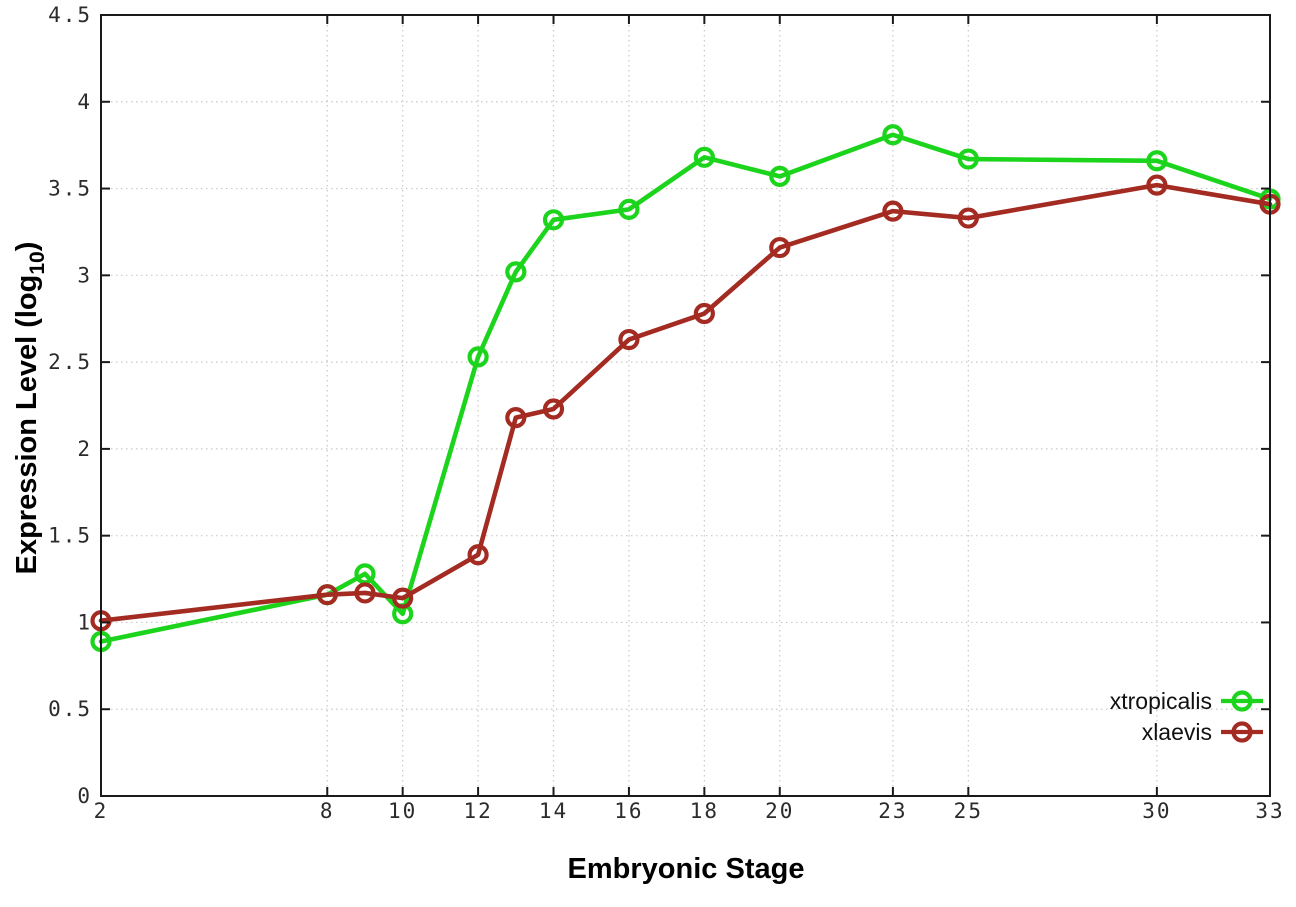  I want to click on x-tick-label: 18, so click(704, 811).